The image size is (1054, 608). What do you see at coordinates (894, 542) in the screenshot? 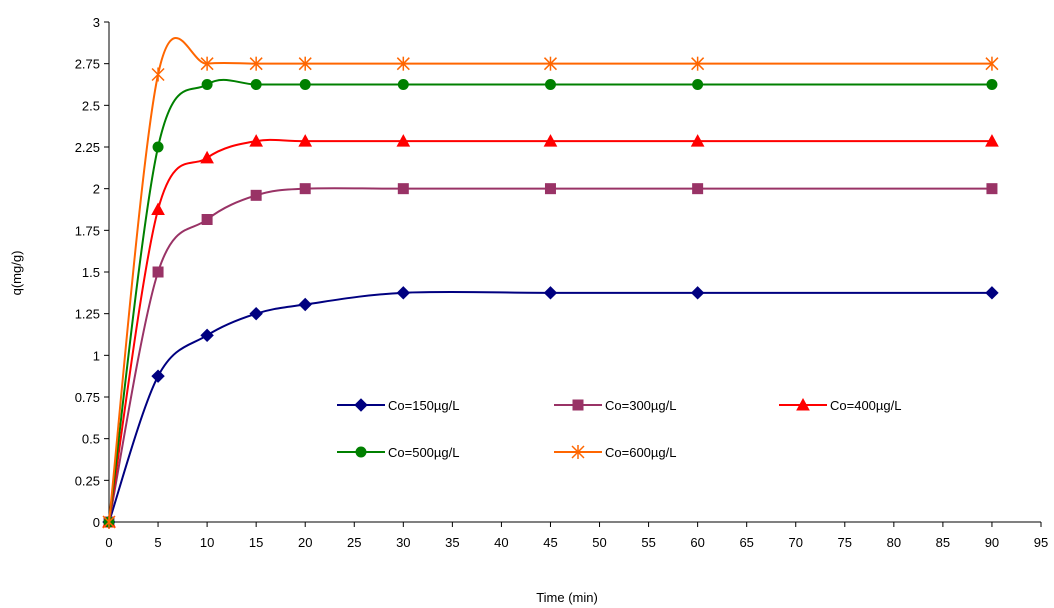
I see `x-tick-label: 80` at bounding box center [894, 542].